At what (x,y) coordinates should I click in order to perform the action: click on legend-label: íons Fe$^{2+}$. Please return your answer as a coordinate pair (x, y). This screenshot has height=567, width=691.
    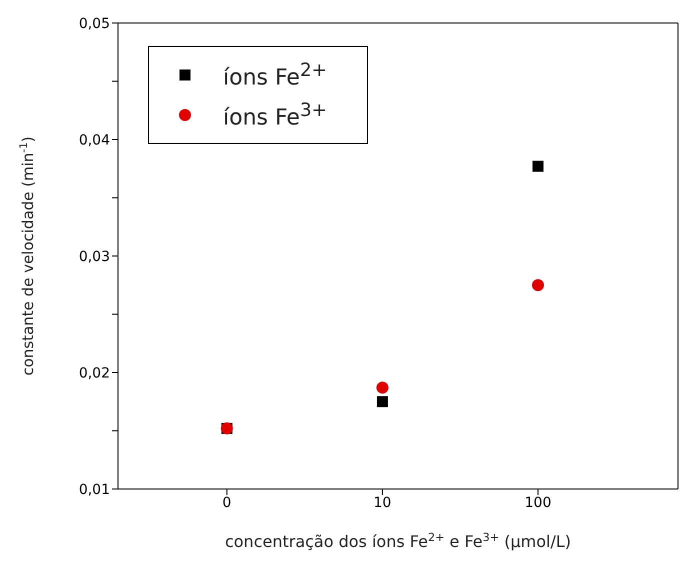
    Looking at the image, I should click on (275, 75).